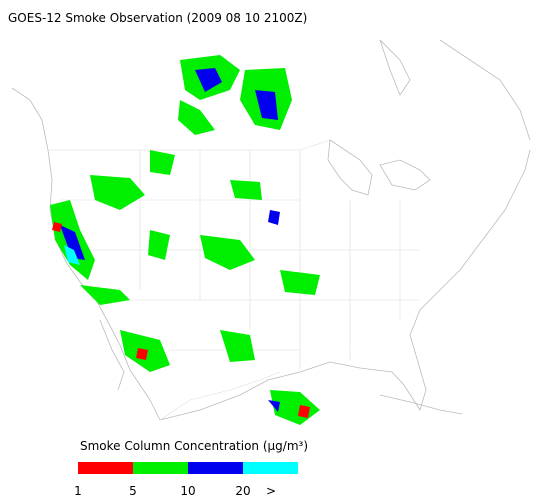  Describe the element at coordinates (78, 491) in the screenshot. I see `legend-tick-label: 1` at that location.